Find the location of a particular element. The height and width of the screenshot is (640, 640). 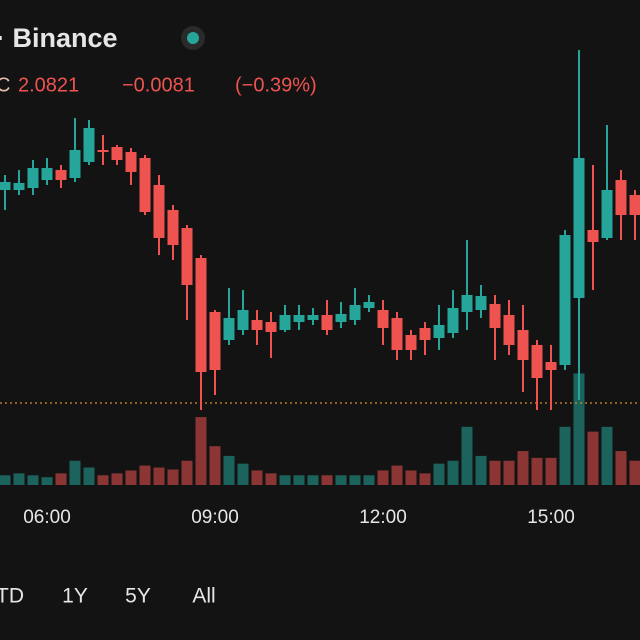

range-button: All is located at coordinates (203, 596).